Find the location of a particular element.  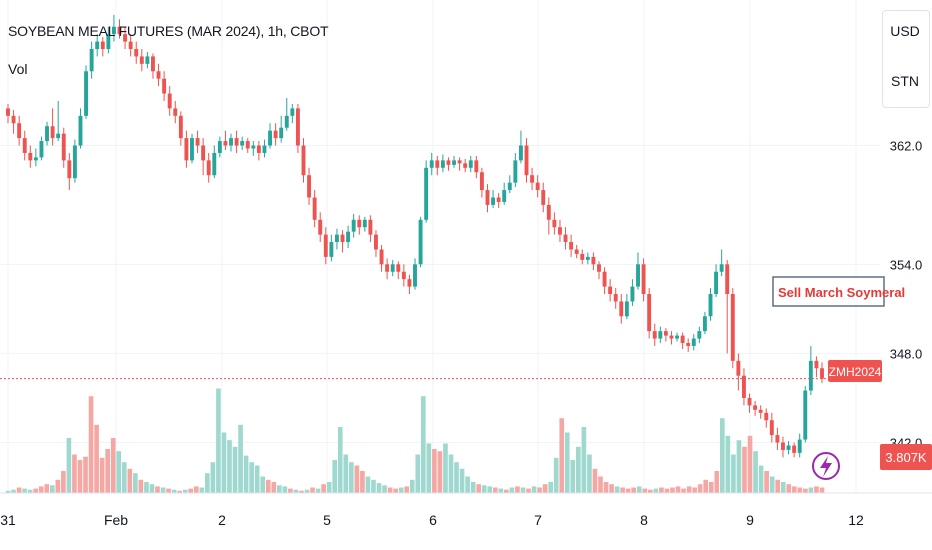

time-tick-label: 7 is located at coordinates (538, 520).